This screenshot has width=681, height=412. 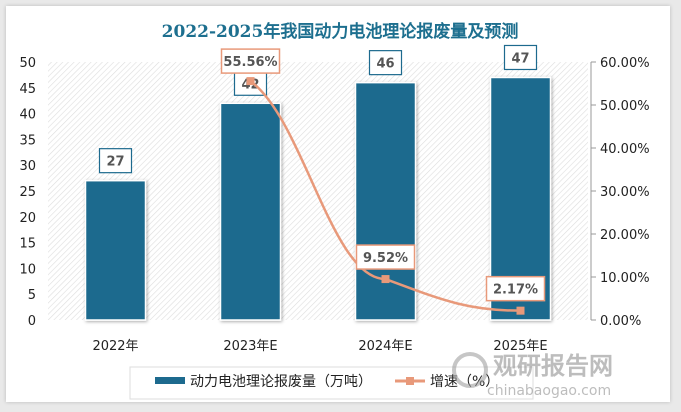 I want to click on legend-bar-label: 动力电池理论报废量（万吨）, so click(x=281, y=382).